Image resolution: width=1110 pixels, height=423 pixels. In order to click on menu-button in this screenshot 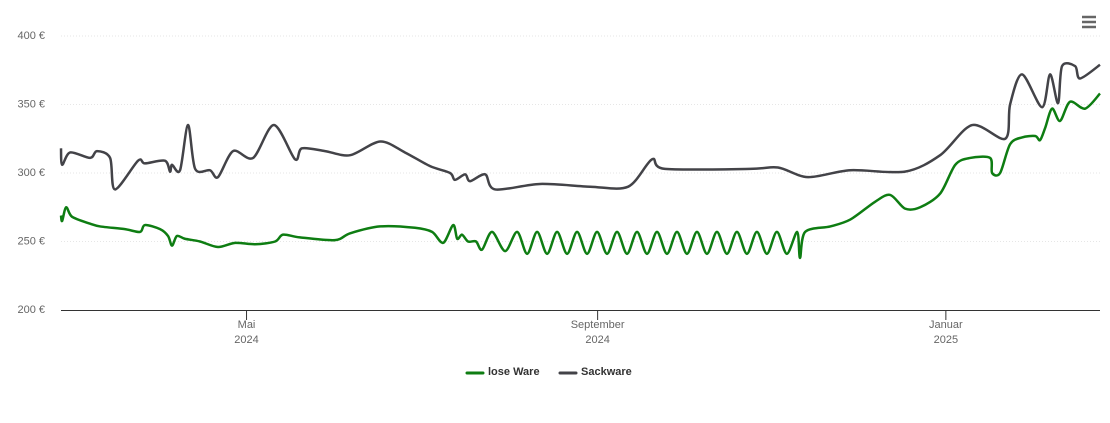, I will do `click(1089, 22)`.